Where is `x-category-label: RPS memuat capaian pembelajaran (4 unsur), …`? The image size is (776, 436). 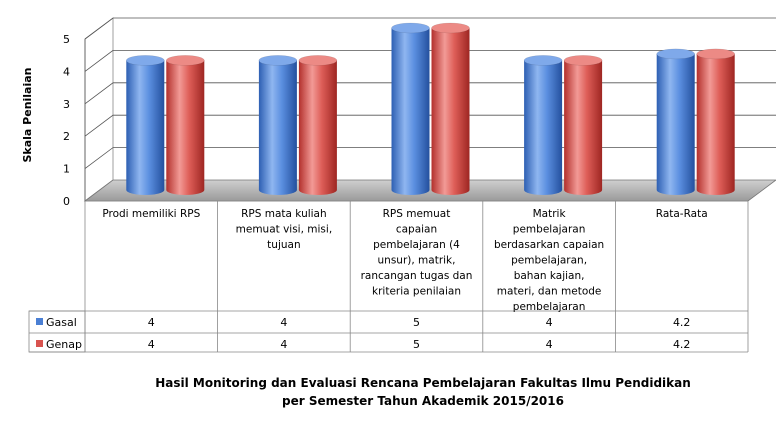 x-category-label: RPS memuat capaian pembelajaran (4 unsur), … is located at coordinates (417, 253).